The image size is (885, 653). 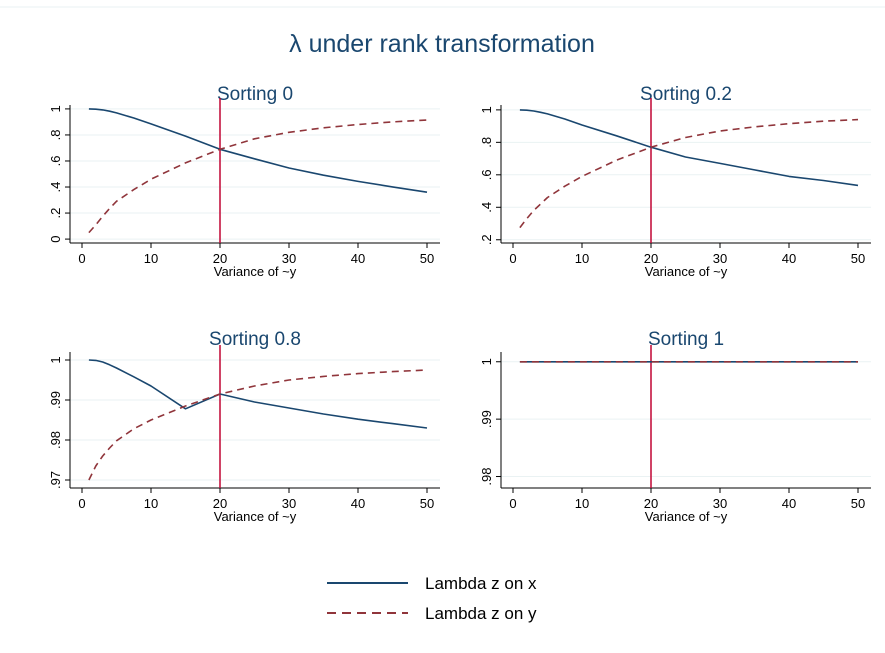 What do you see at coordinates (481, 613) in the screenshot?
I see `legend-label-y: Lambda z on y` at bounding box center [481, 613].